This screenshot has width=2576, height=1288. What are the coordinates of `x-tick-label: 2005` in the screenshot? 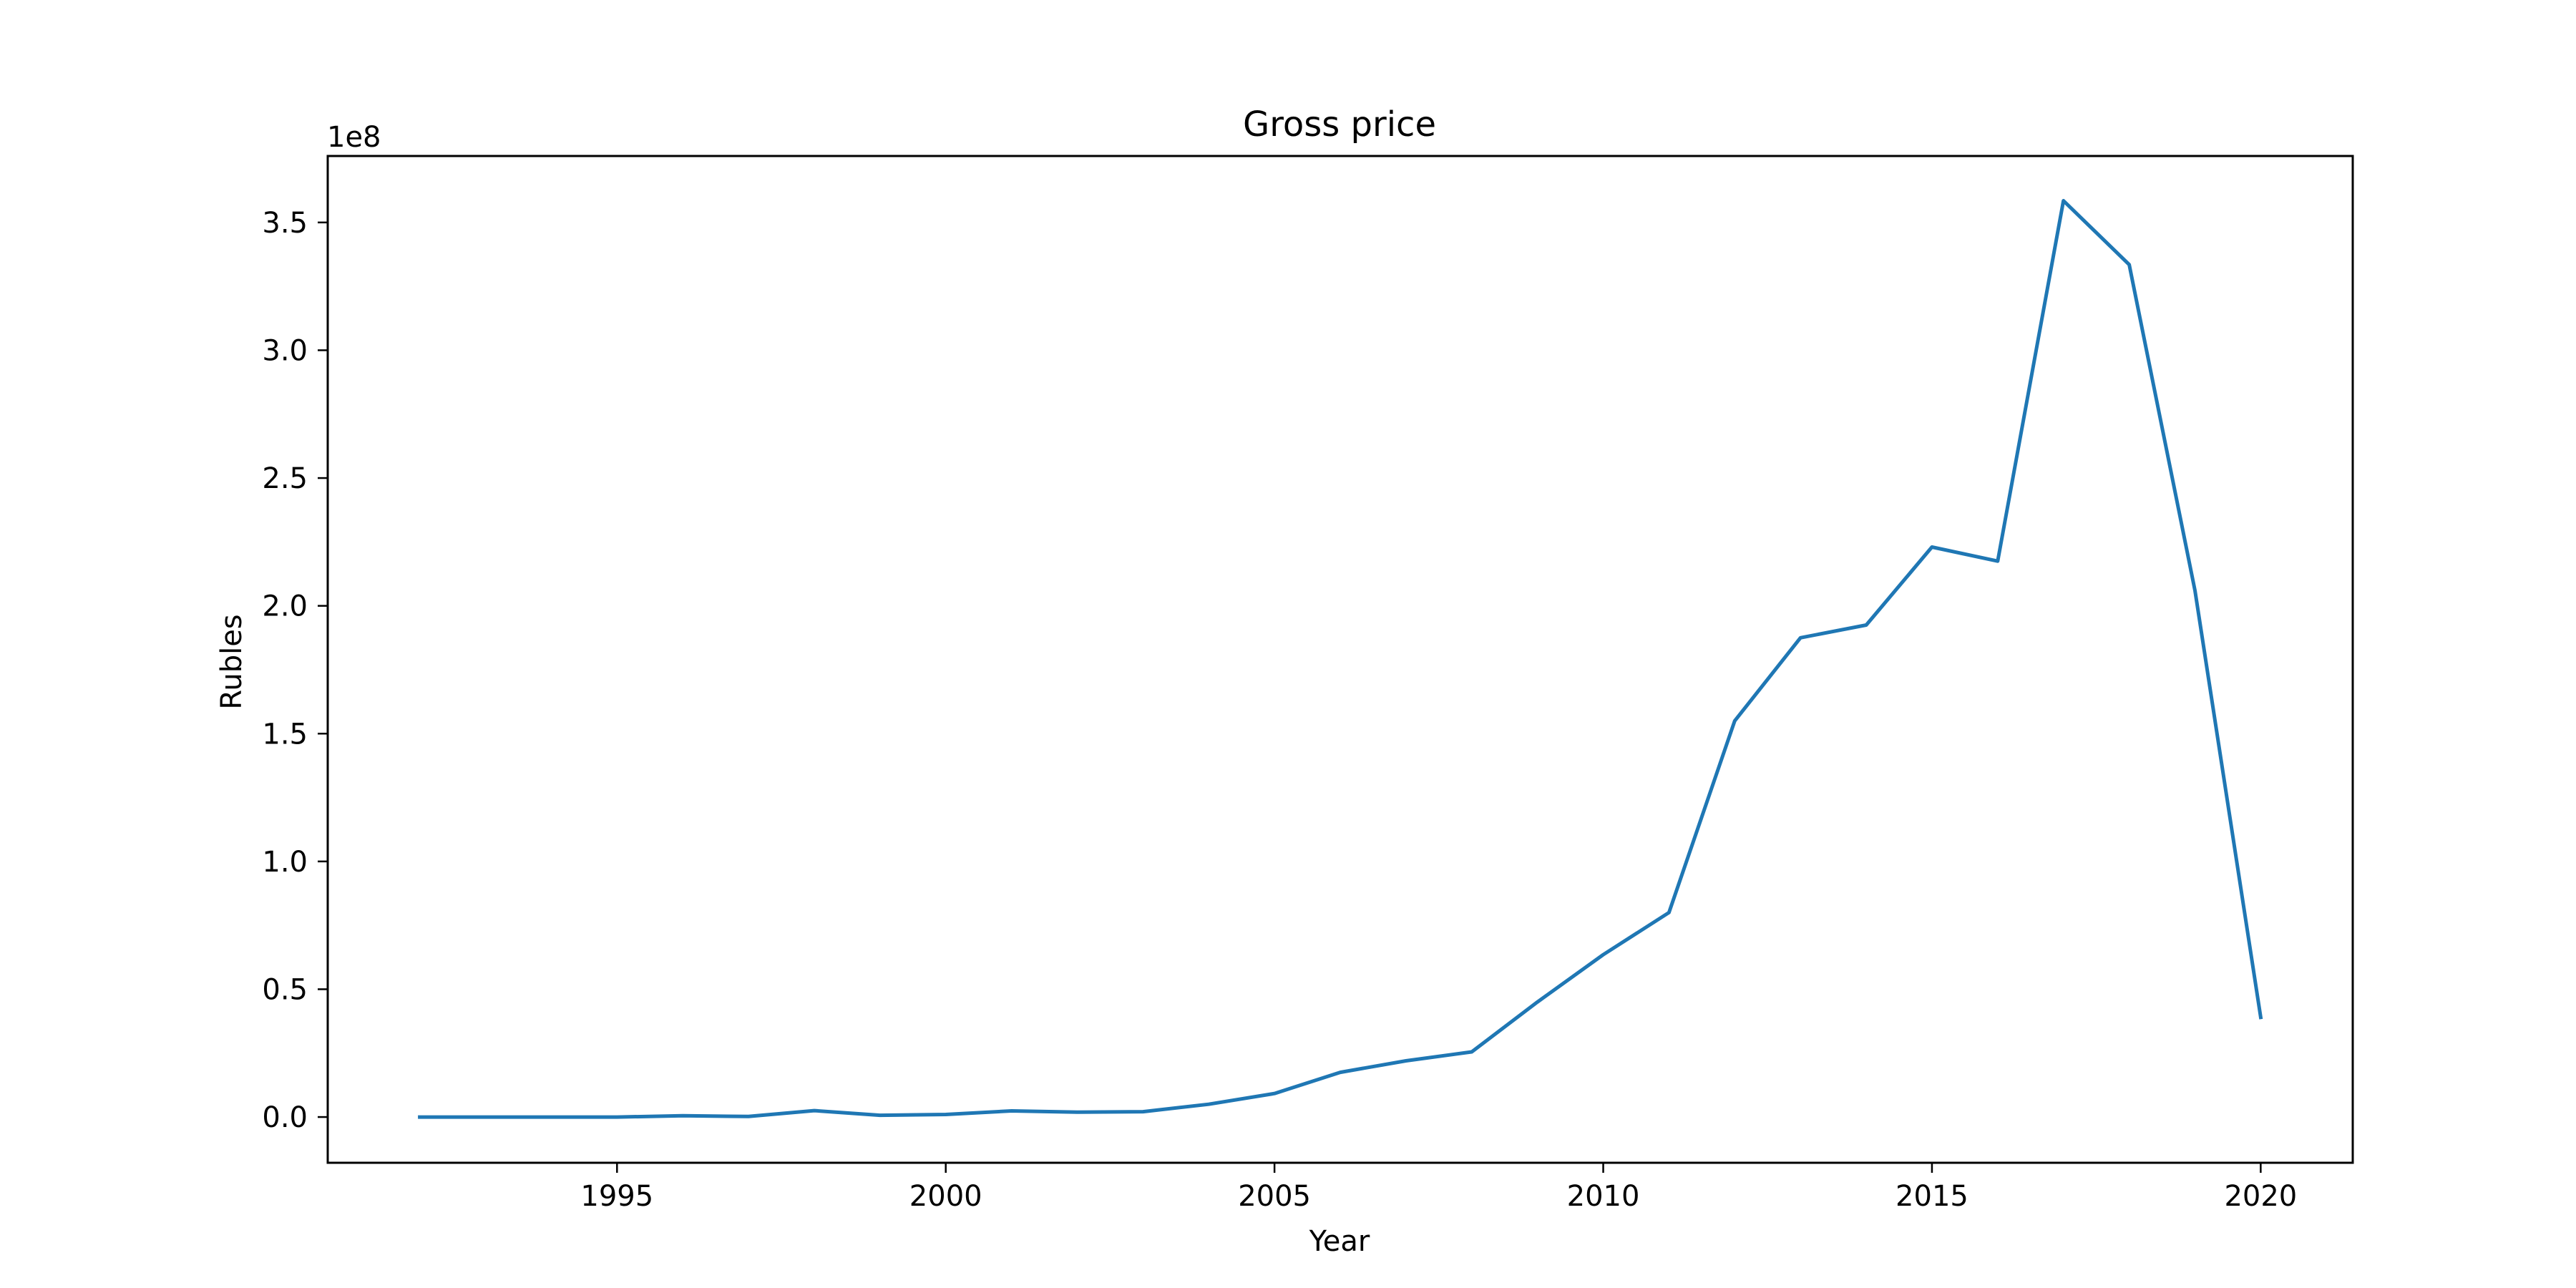 It's located at (1274, 1196).